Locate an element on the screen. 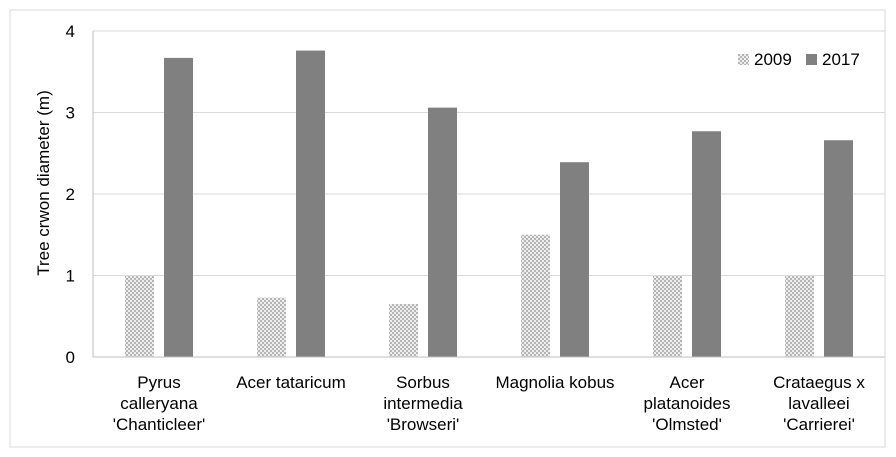 The image size is (896, 457). x-category-label: Magnolia kobus is located at coordinates (554, 382).